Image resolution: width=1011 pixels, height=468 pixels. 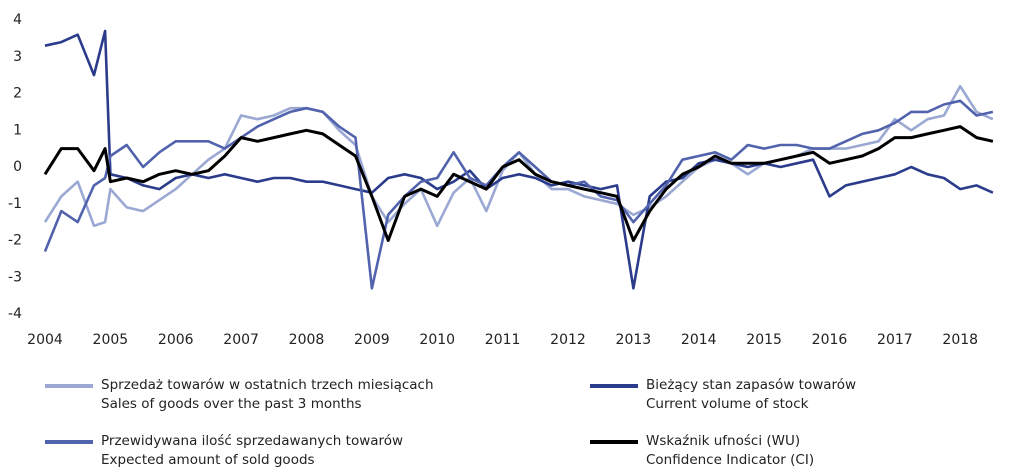 I want to click on x-tick-label: 2008, so click(x=307, y=340).